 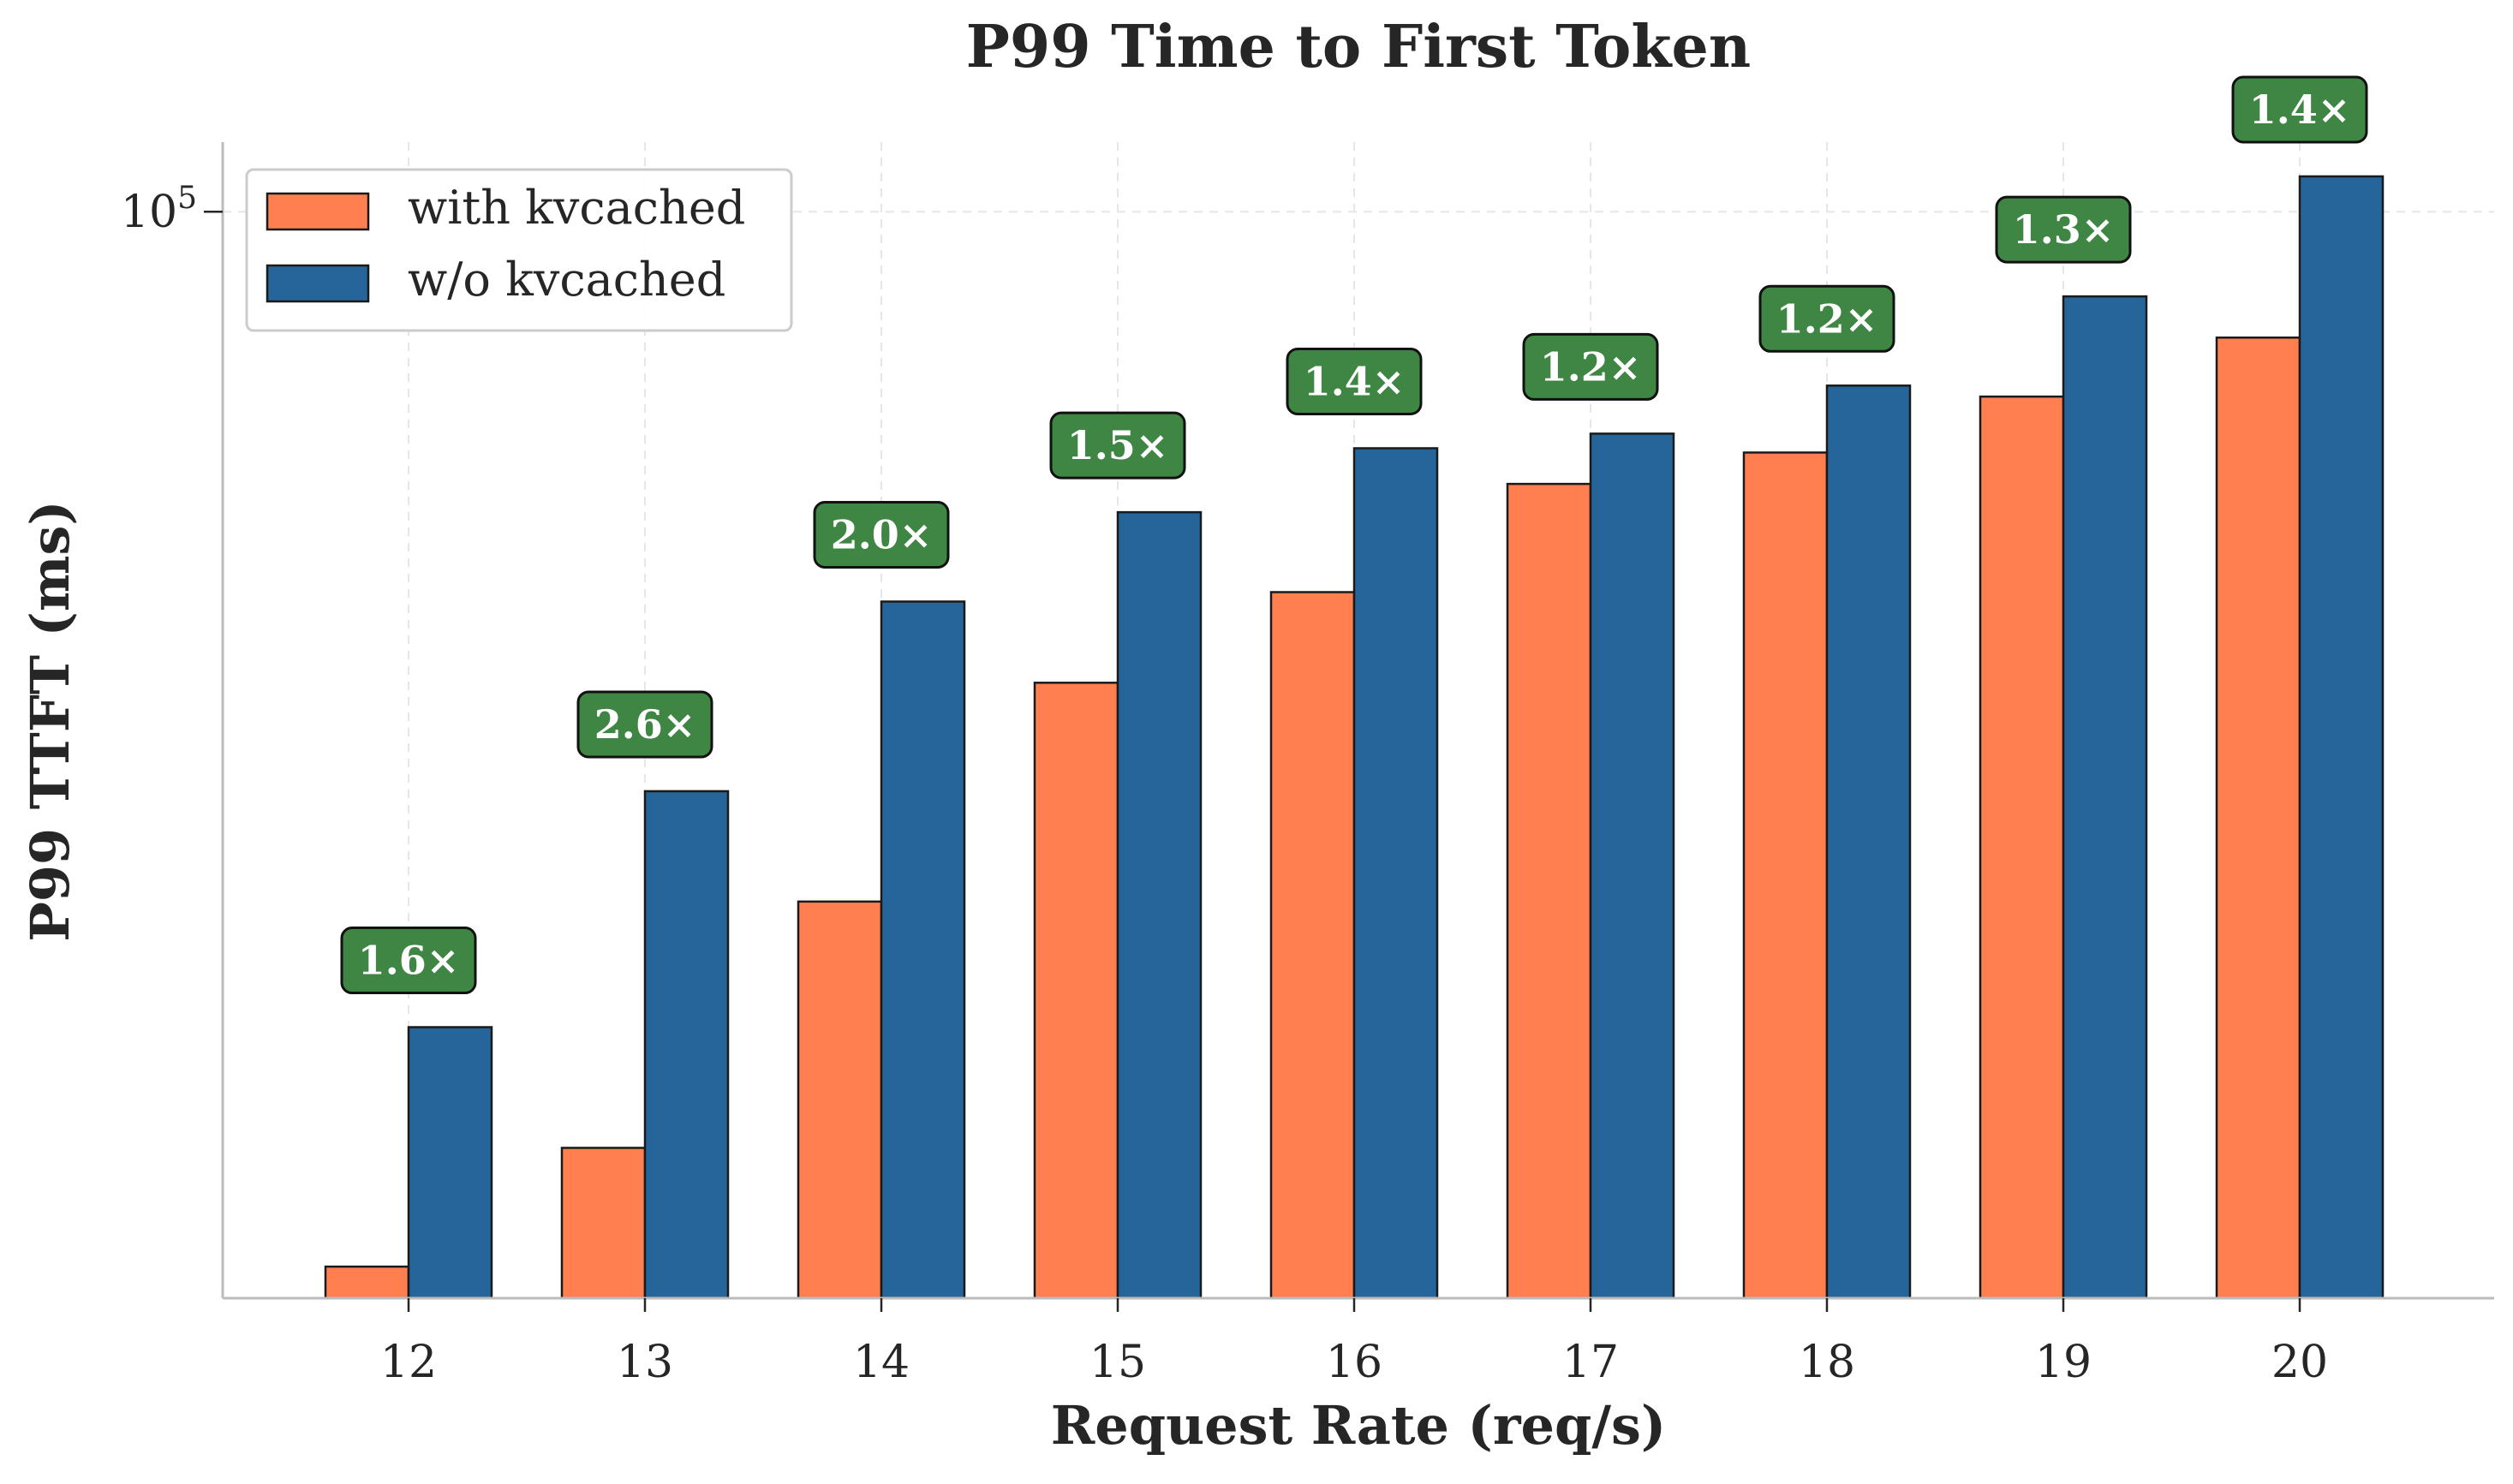 I want to click on ratio-label: 2.6×, so click(x=645, y=725).